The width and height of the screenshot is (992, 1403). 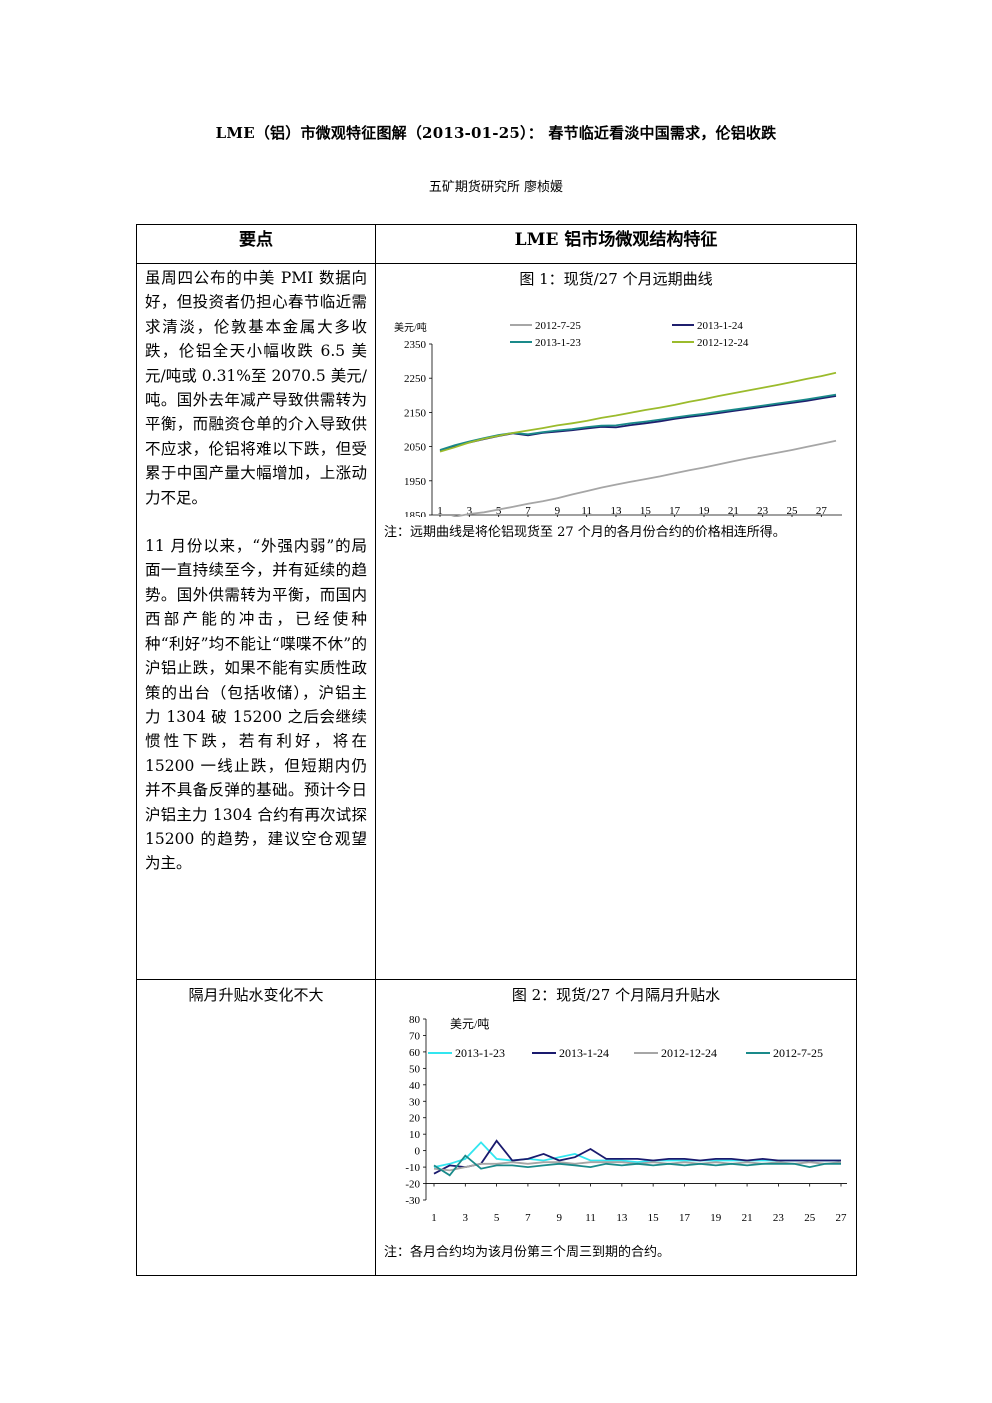 What do you see at coordinates (415, 1086) in the screenshot?
I see `y-tick-label: 40` at bounding box center [415, 1086].